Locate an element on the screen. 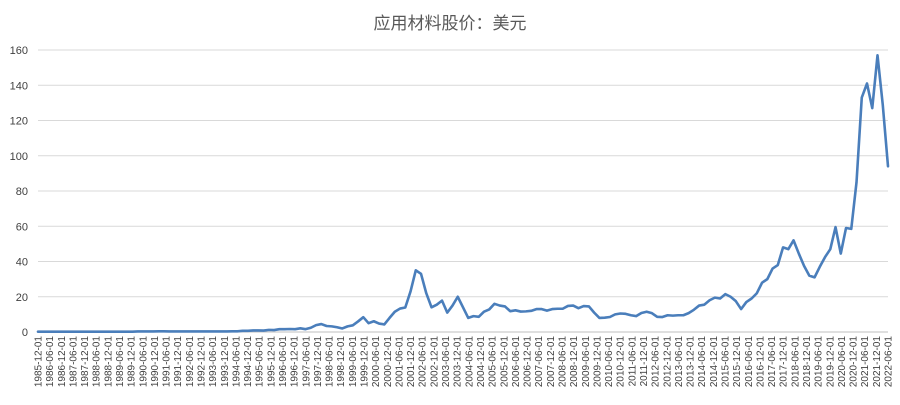  x-tick-label: 1998-12-01 is located at coordinates (341, 362).